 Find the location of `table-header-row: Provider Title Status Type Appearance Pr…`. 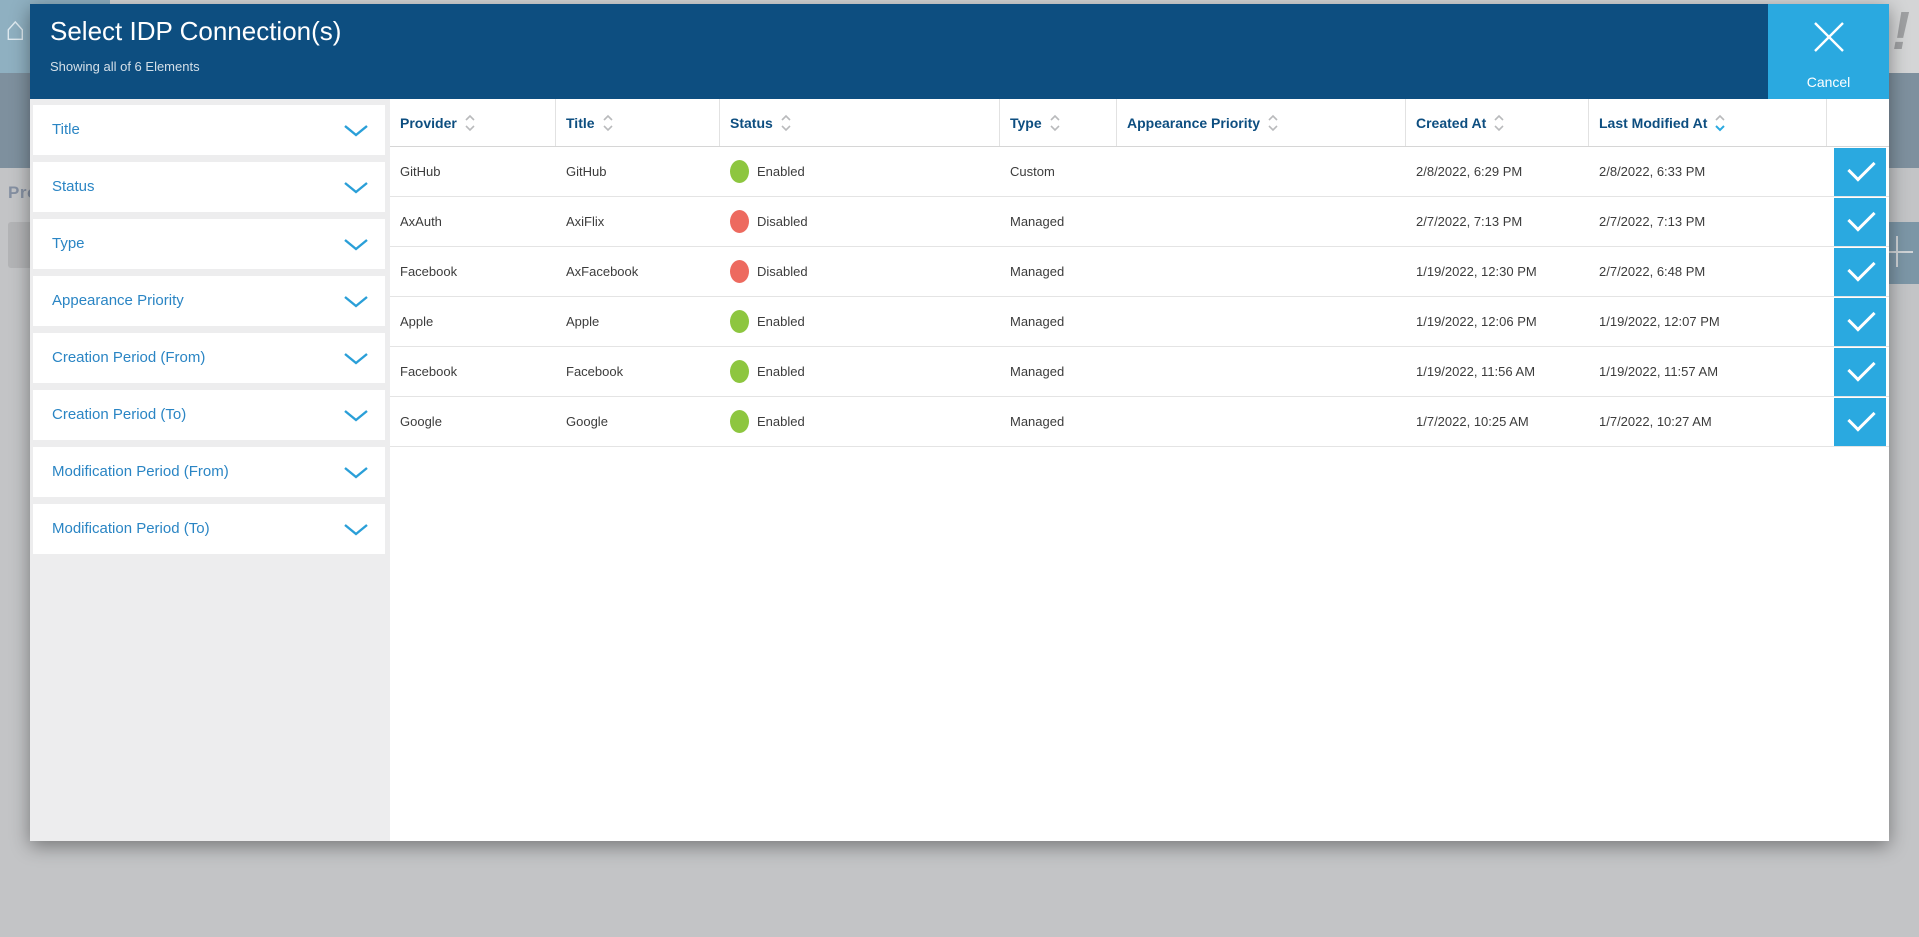

table-header-row: Provider Title Status Type Appearance Pr… is located at coordinates (1139, 123).